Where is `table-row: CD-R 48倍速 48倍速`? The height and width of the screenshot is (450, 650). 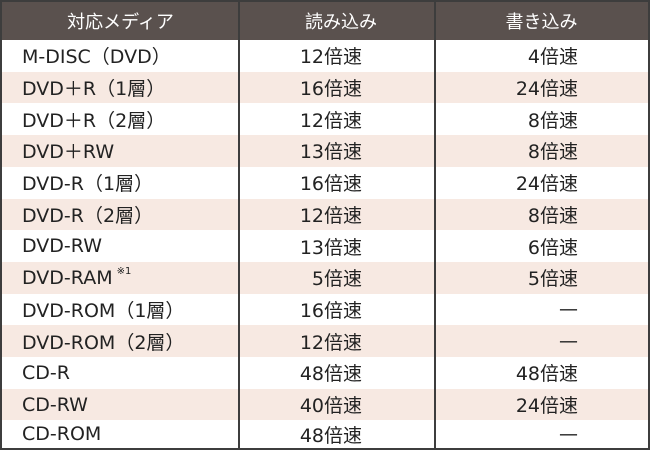
table-row: CD-R 48倍速 48倍速 is located at coordinates (325, 373).